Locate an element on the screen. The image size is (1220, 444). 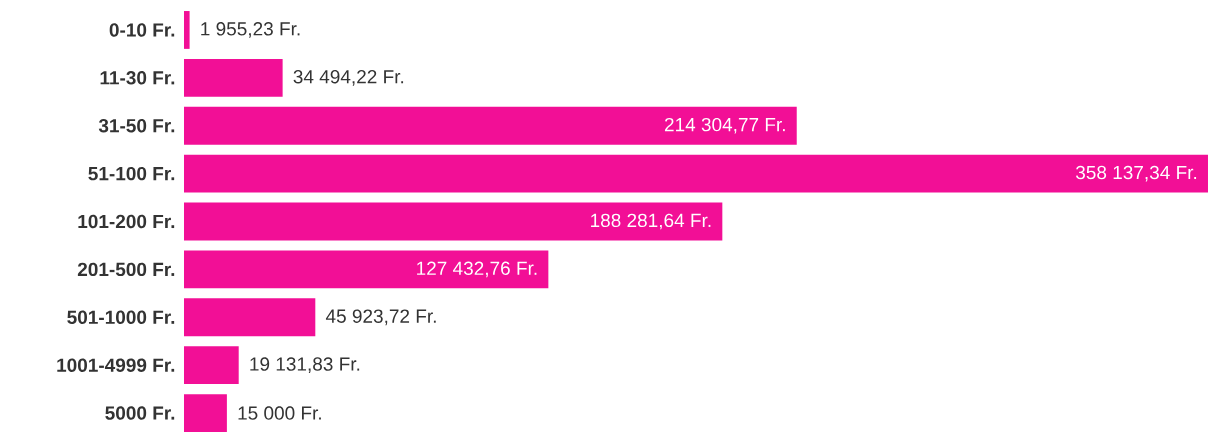
data-label: 19 131,83 Fr. is located at coordinates (305, 365).